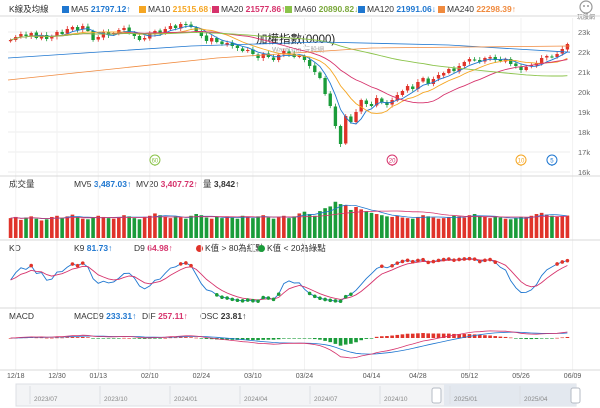 The image size is (600, 408). What do you see at coordinates (584, 112) in the screenshot?
I see `price-tick-label: 19k` at bounding box center [584, 112].